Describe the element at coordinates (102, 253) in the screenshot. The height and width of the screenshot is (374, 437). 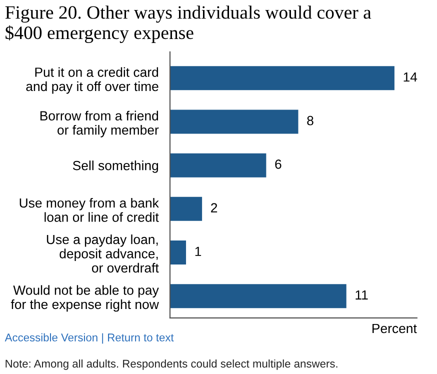
I see `y-tick-label: Use a payday loan, deposit advance, or overdraft` at that location.